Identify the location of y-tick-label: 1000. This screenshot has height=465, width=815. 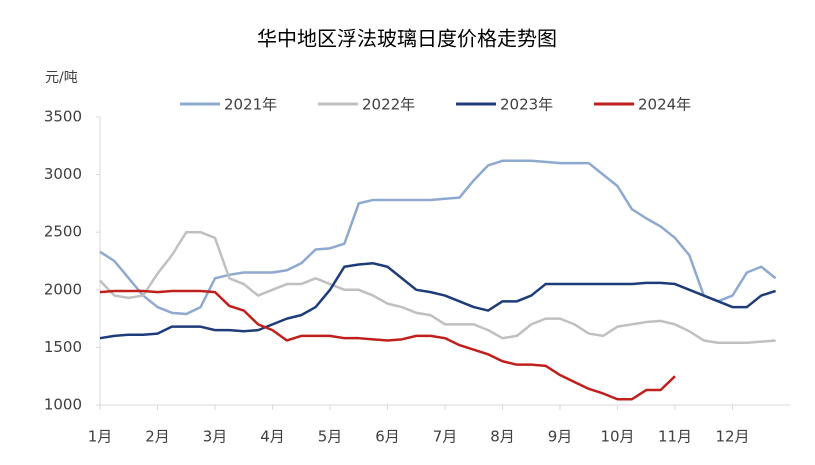
(63, 405).